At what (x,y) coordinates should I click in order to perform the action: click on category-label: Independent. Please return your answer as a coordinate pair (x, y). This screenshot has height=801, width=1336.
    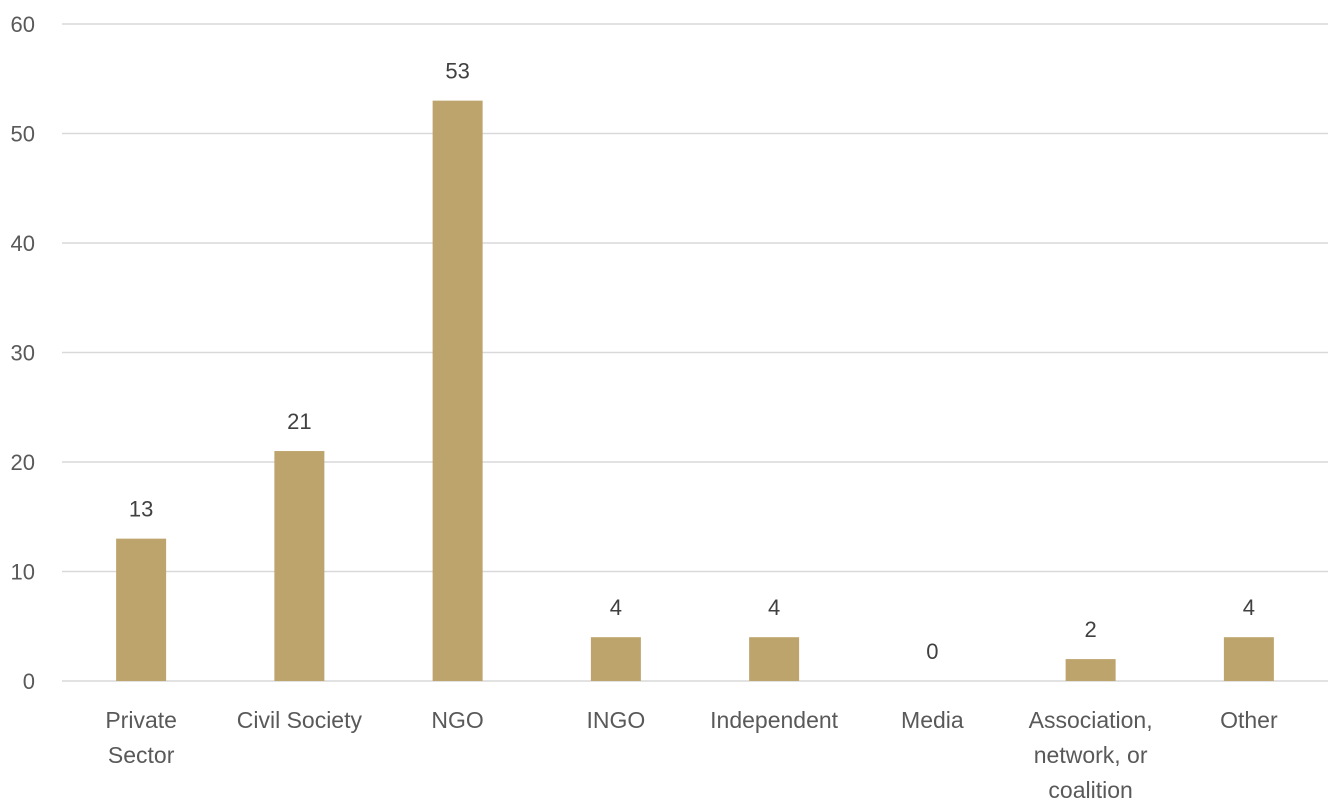
    Looking at the image, I should click on (774, 720).